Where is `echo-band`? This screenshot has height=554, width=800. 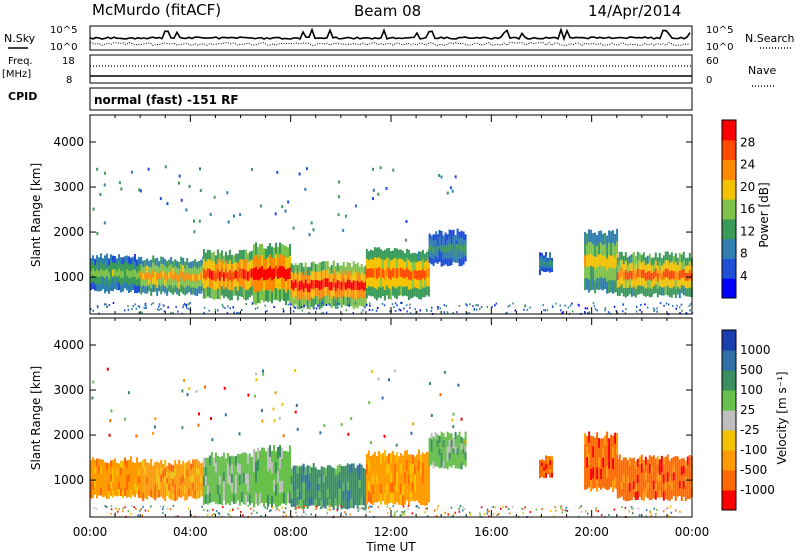 echo-band is located at coordinates (272, 476).